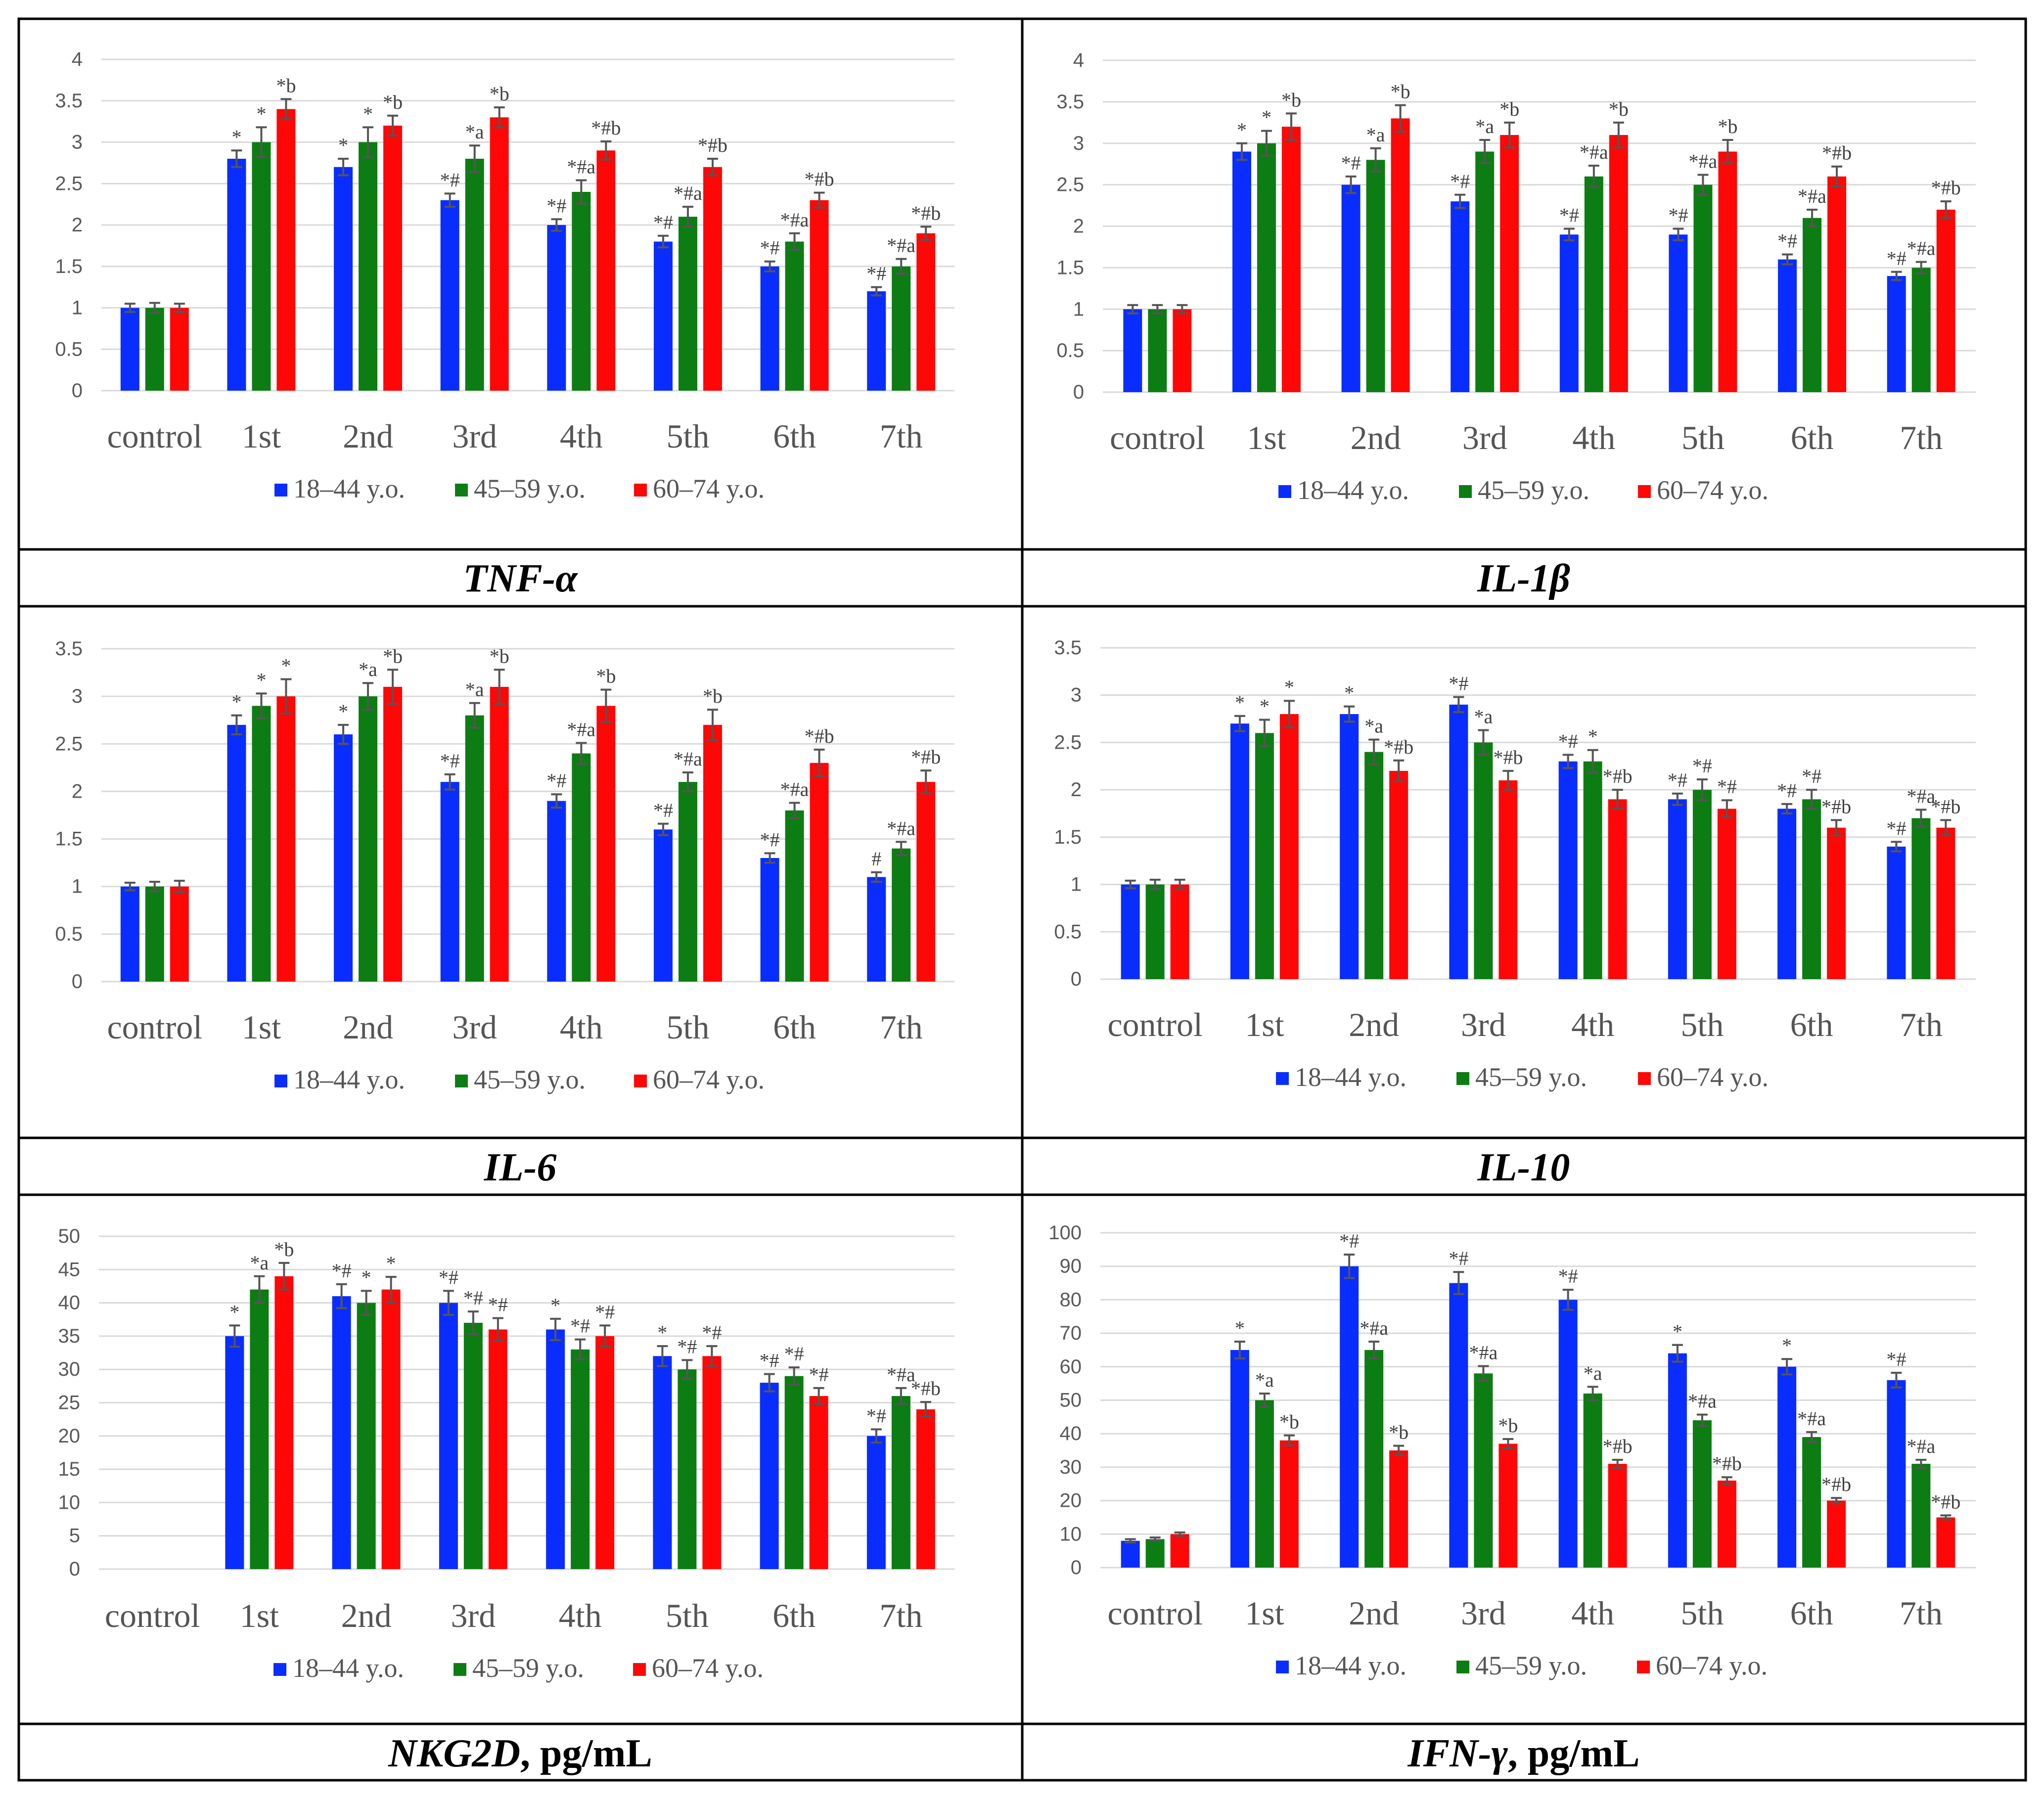 The height and width of the screenshot is (1802, 2044). Describe the element at coordinates (709, 488) in the screenshot. I see `legend-label: 60–74 y.o.` at that location.